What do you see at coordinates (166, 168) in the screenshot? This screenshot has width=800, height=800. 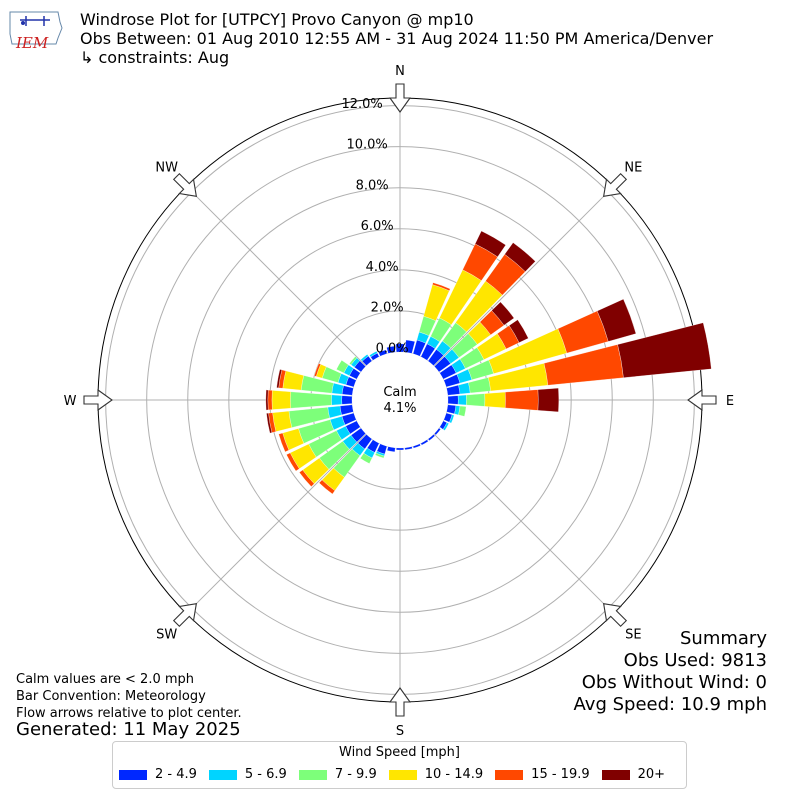 I see `direction-label-nw: NW` at bounding box center [166, 168].